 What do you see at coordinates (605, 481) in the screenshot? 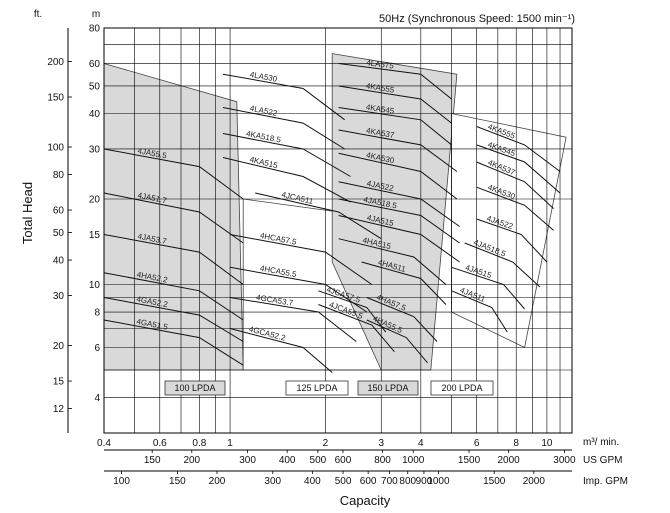
I see `x-unit-imp-gpm: Imp. GPM` at bounding box center [605, 481].